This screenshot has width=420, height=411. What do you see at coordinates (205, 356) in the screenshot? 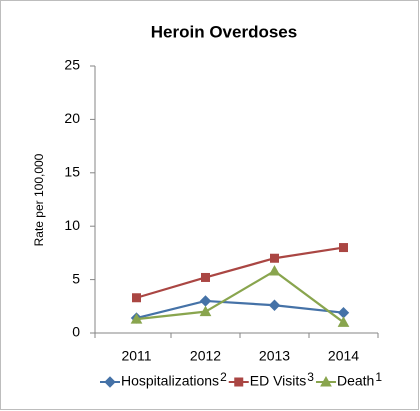
I see `x-tick-label: 2012` at bounding box center [205, 356].